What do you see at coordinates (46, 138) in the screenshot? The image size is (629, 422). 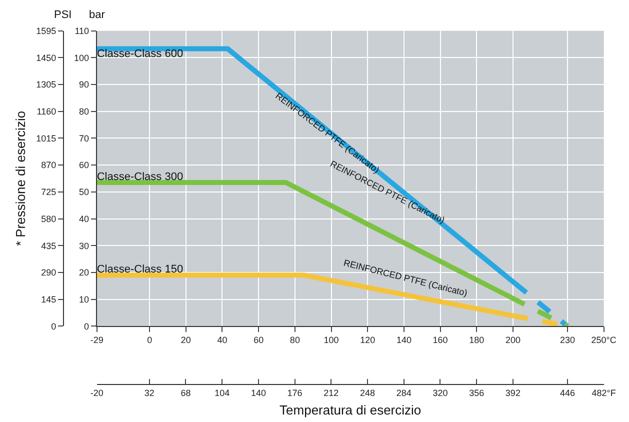 I see `y-tick-label: 1015` at bounding box center [46, 138].